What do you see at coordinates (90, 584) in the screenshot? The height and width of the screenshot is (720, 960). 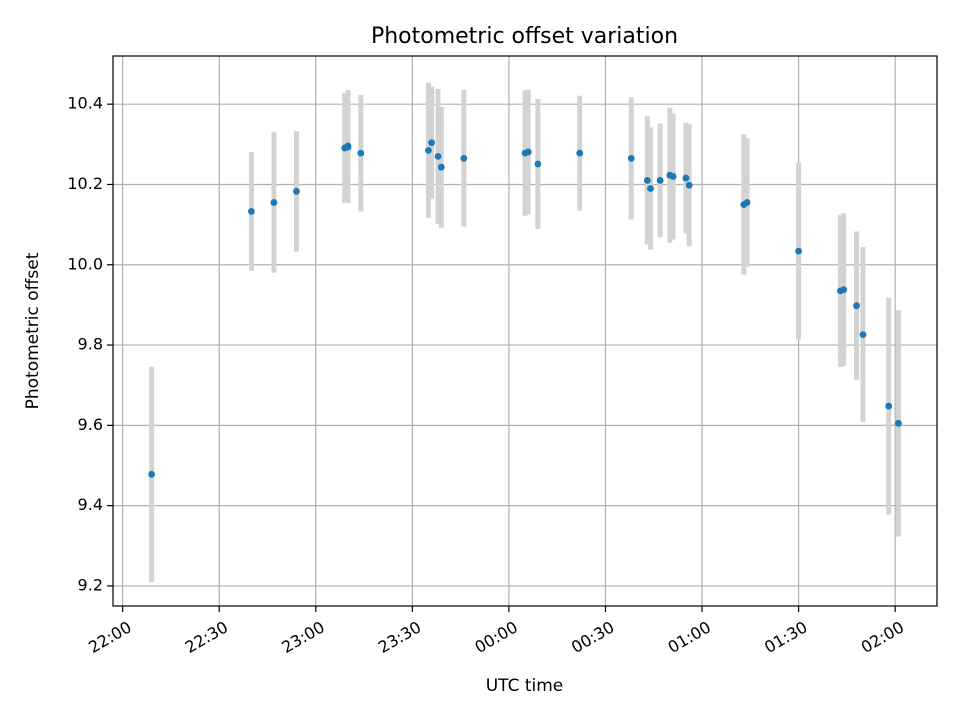 I see `y-tick-label: 9.2` at bounding box center [90, 584].